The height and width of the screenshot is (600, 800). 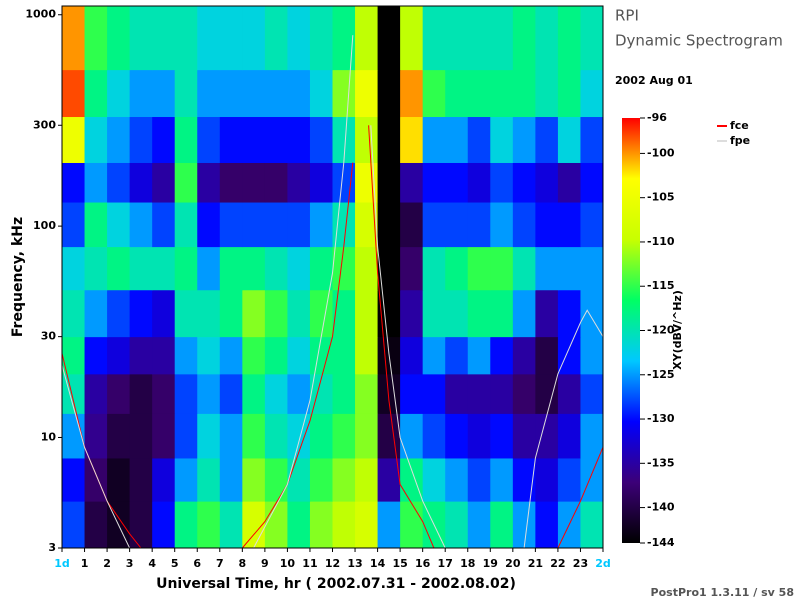 What do you see at coordinates (657, 117) in the screenshot?
I see `colorbar-tick-label: -96` at bounding box center [657, 117].